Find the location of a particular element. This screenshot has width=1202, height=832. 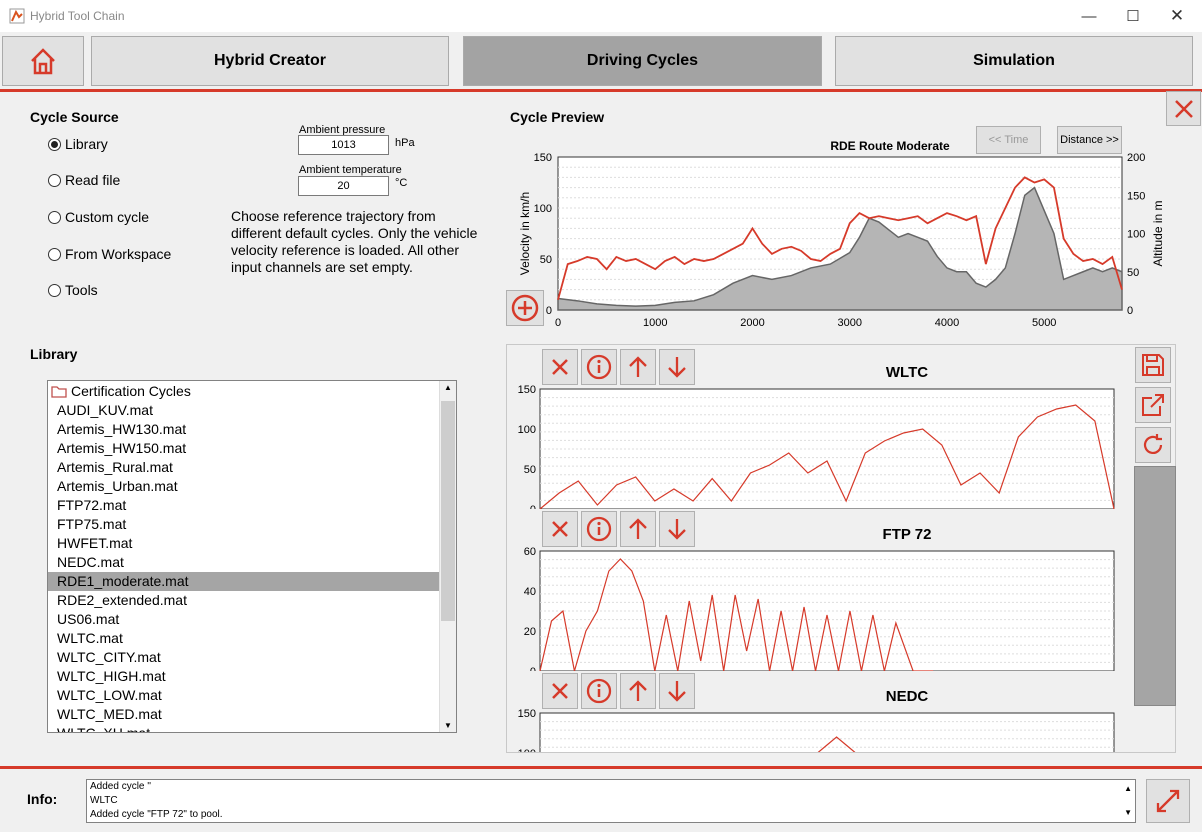

library-item: FTP72.mat is located at coordinates (92, 505).